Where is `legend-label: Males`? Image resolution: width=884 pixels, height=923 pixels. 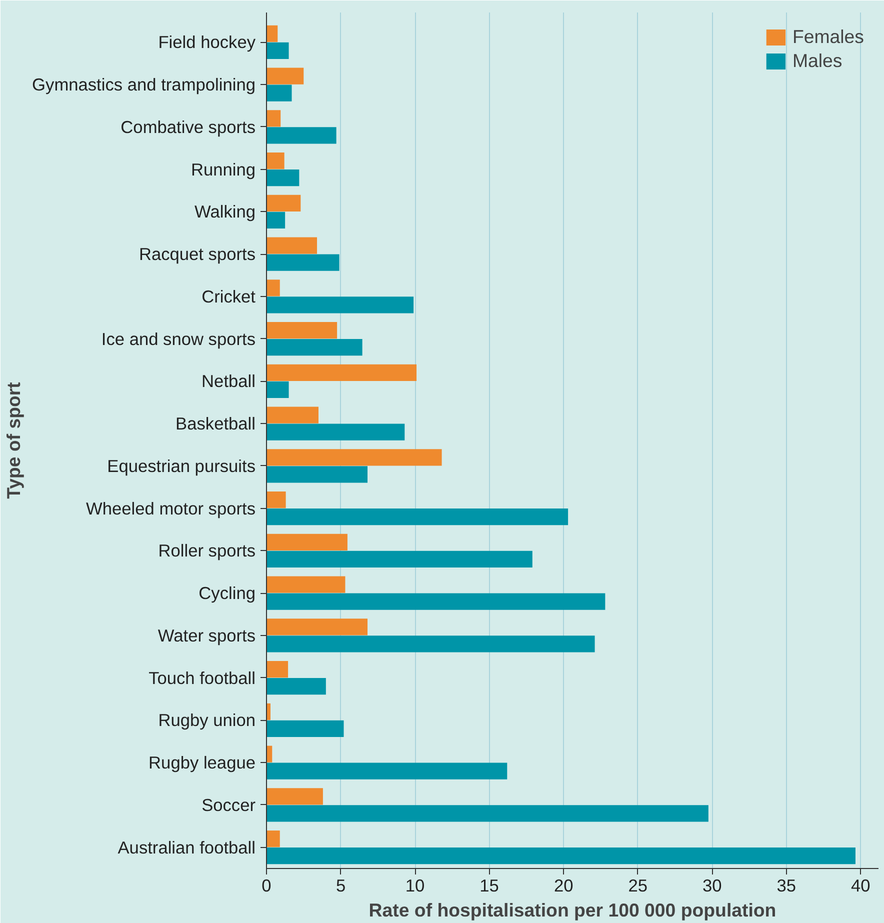
legend-label: Males is located at coordinates (817, 61).